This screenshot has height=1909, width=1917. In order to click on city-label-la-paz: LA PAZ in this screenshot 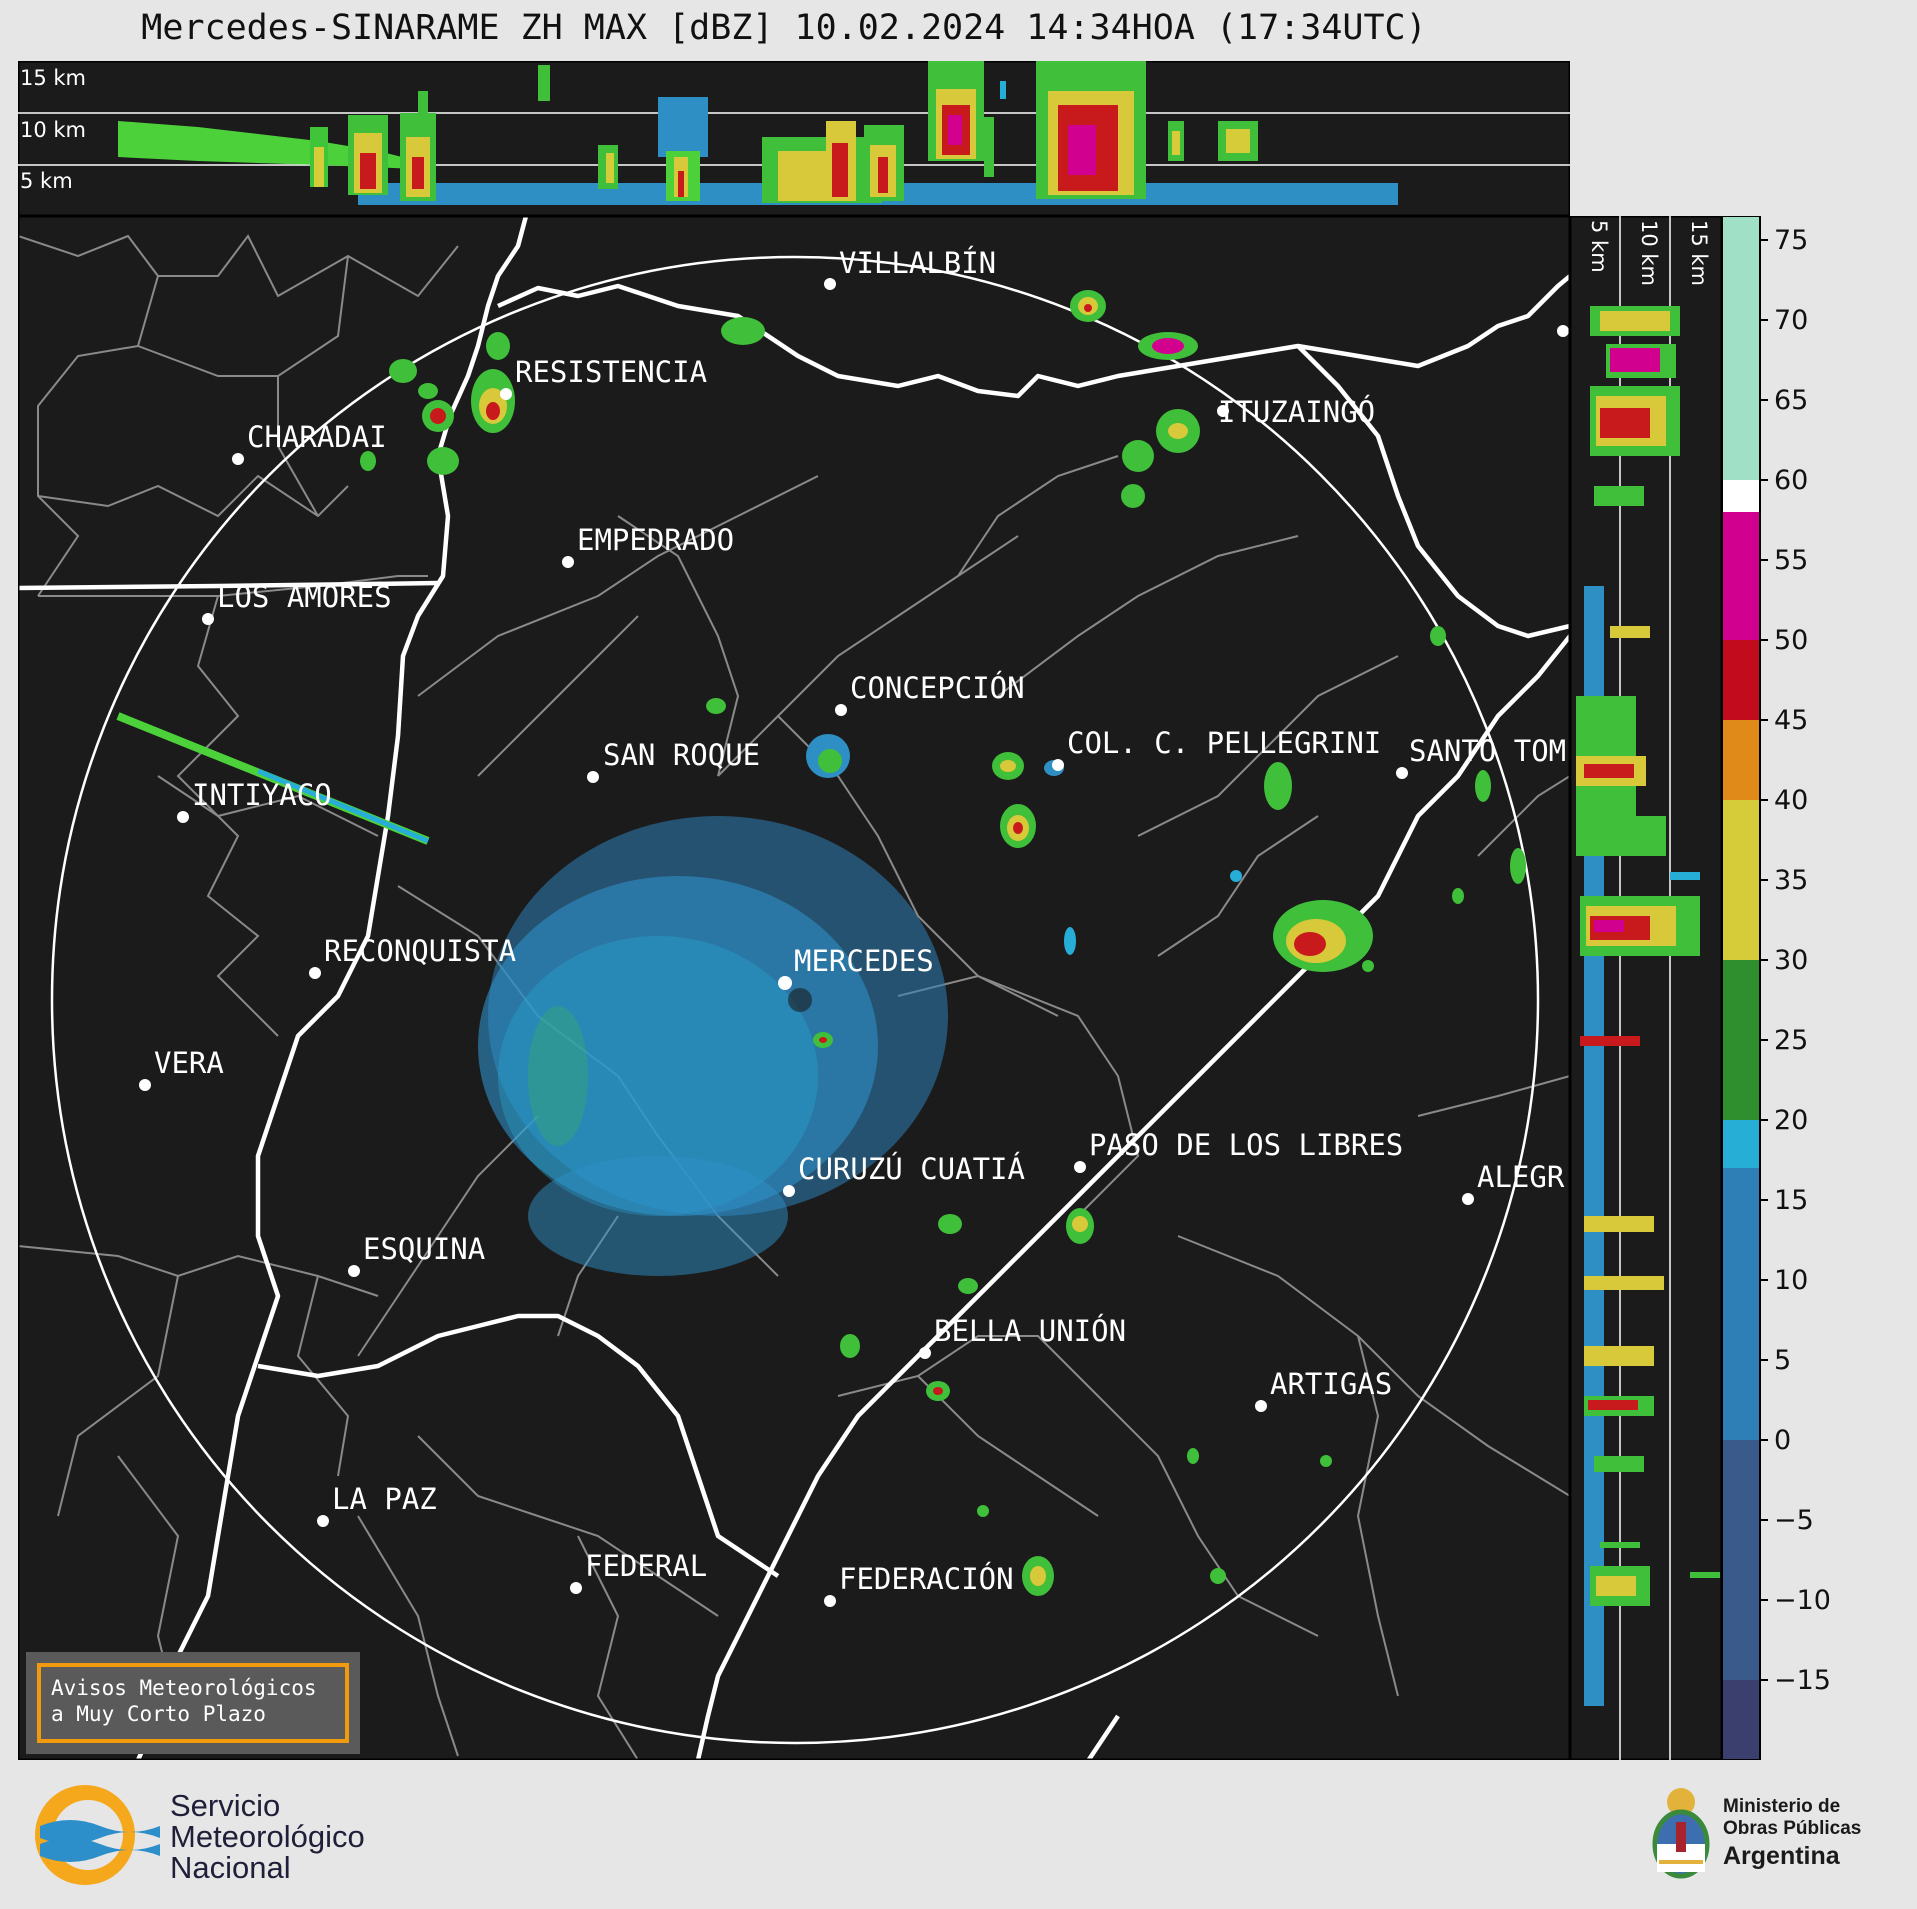, I will do `click(384, 1499)`.